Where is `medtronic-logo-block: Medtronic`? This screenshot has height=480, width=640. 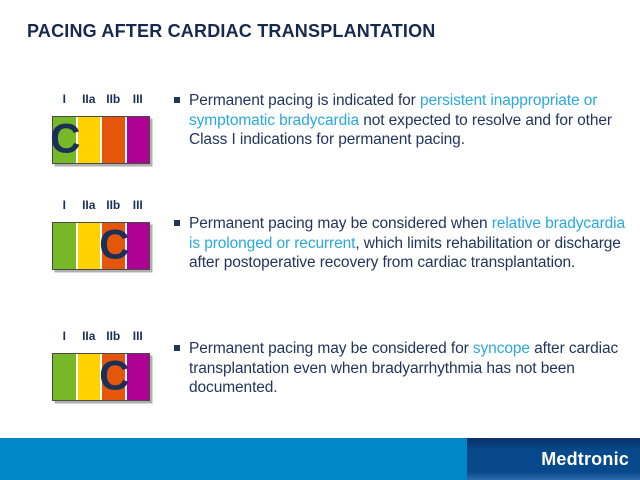
medtronic-logo-block: Medtronic is located at coordinates (553, 459).